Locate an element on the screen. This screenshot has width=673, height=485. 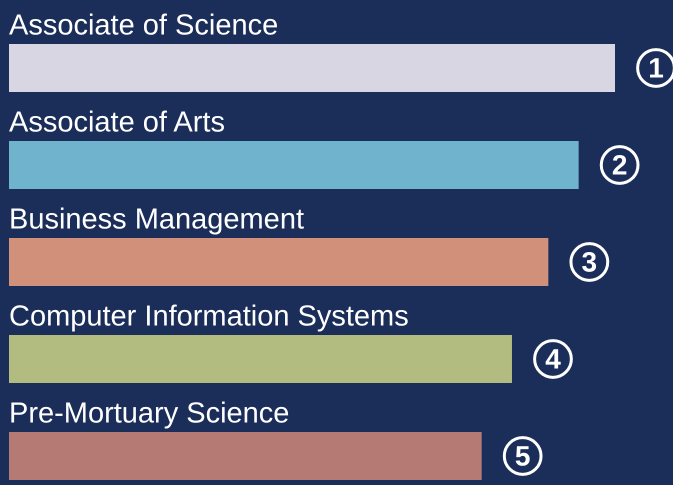
annotation: 5 is located at coordinates (522, 456).